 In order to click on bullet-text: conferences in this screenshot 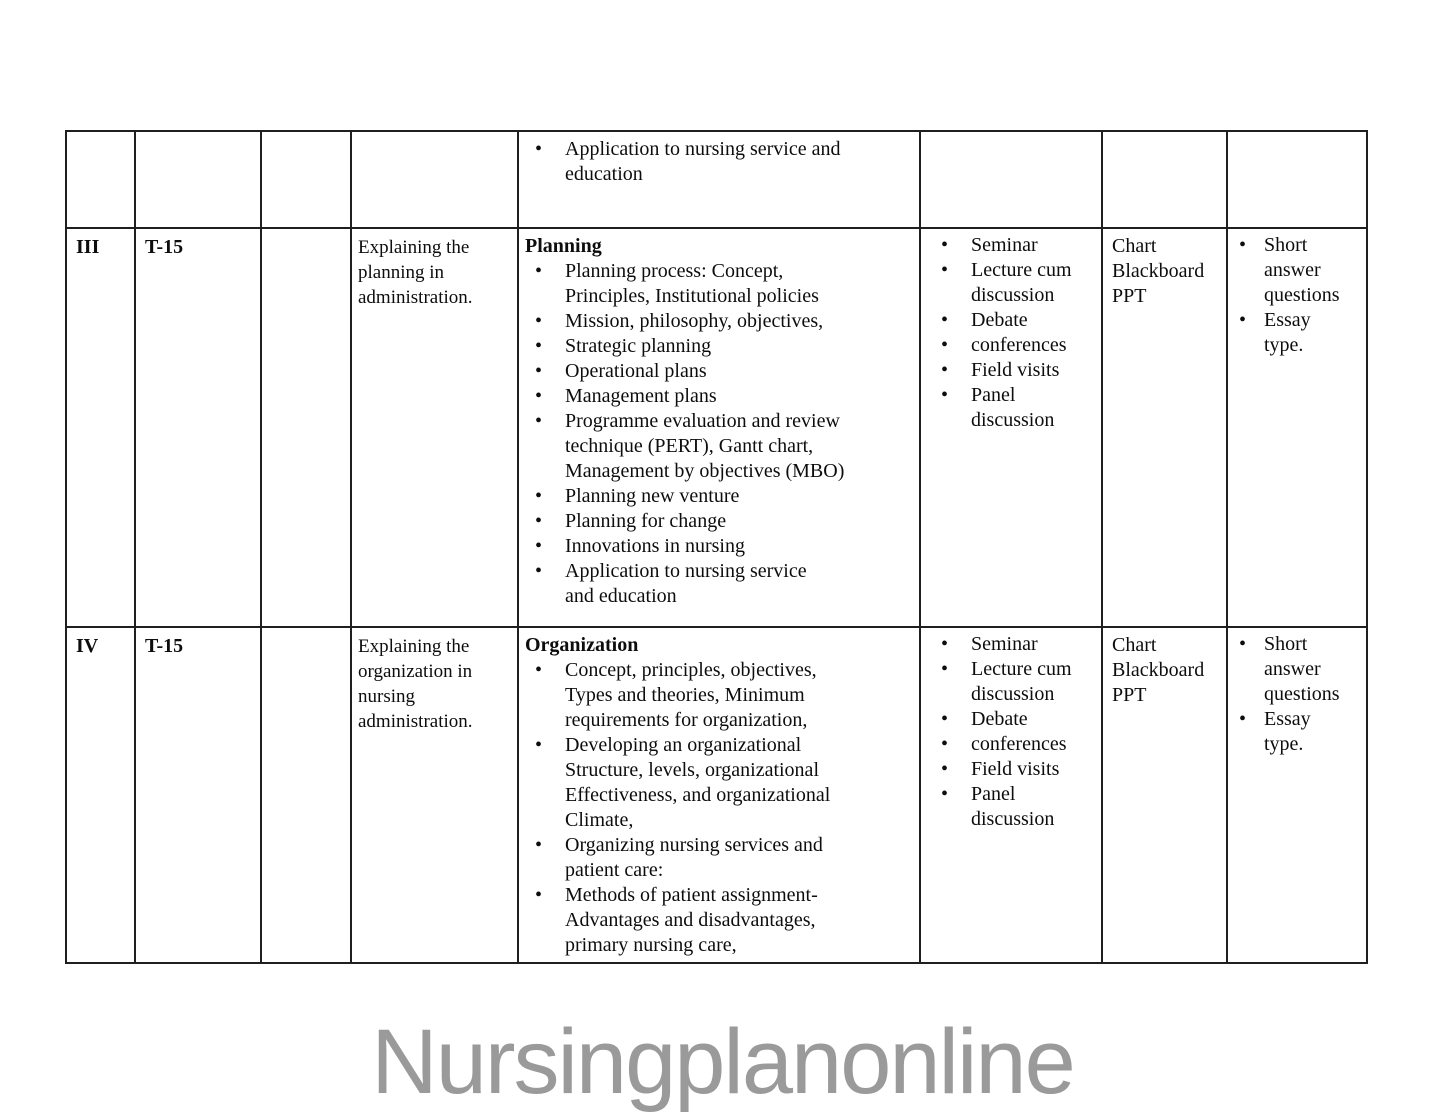, I will do `click(1019, 744)`.